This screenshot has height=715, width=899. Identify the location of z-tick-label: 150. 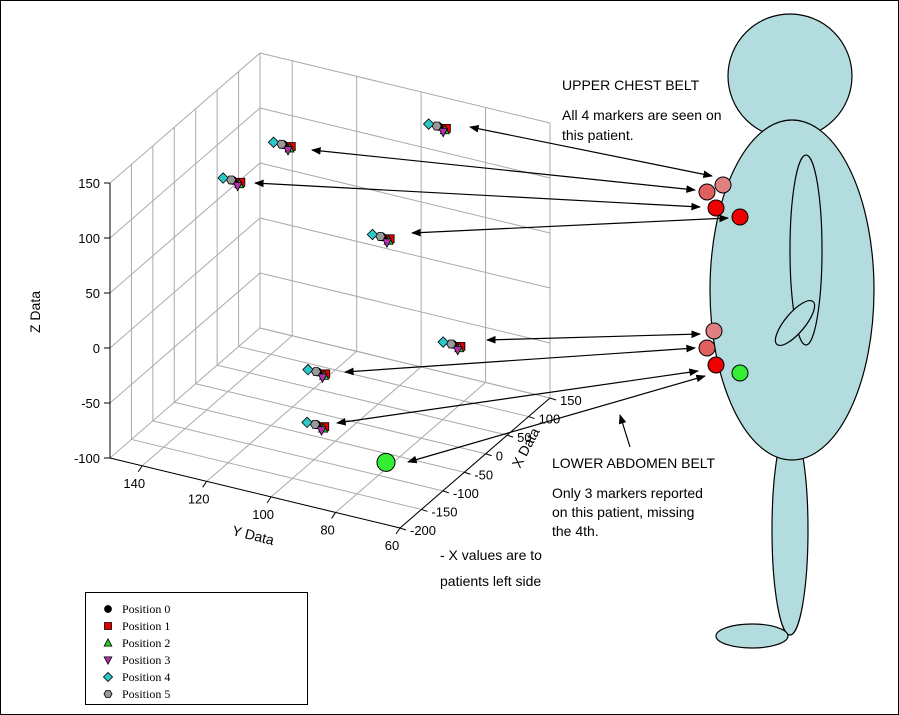
(89, 183).